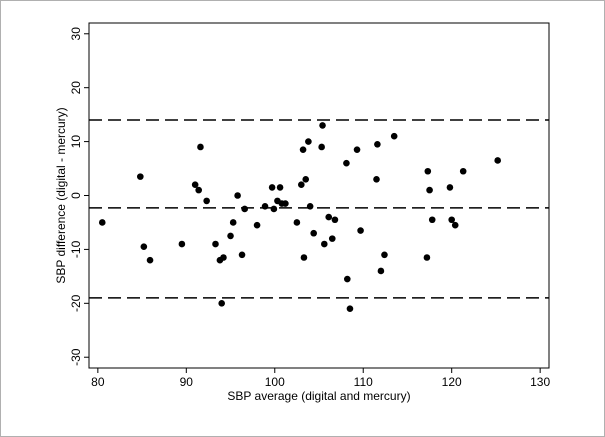 The height and width of the screenshot is (437, 605). Describe the element at coordinates (275, 382) in the screenshot. I see `x-tick-label: 100` at that location.